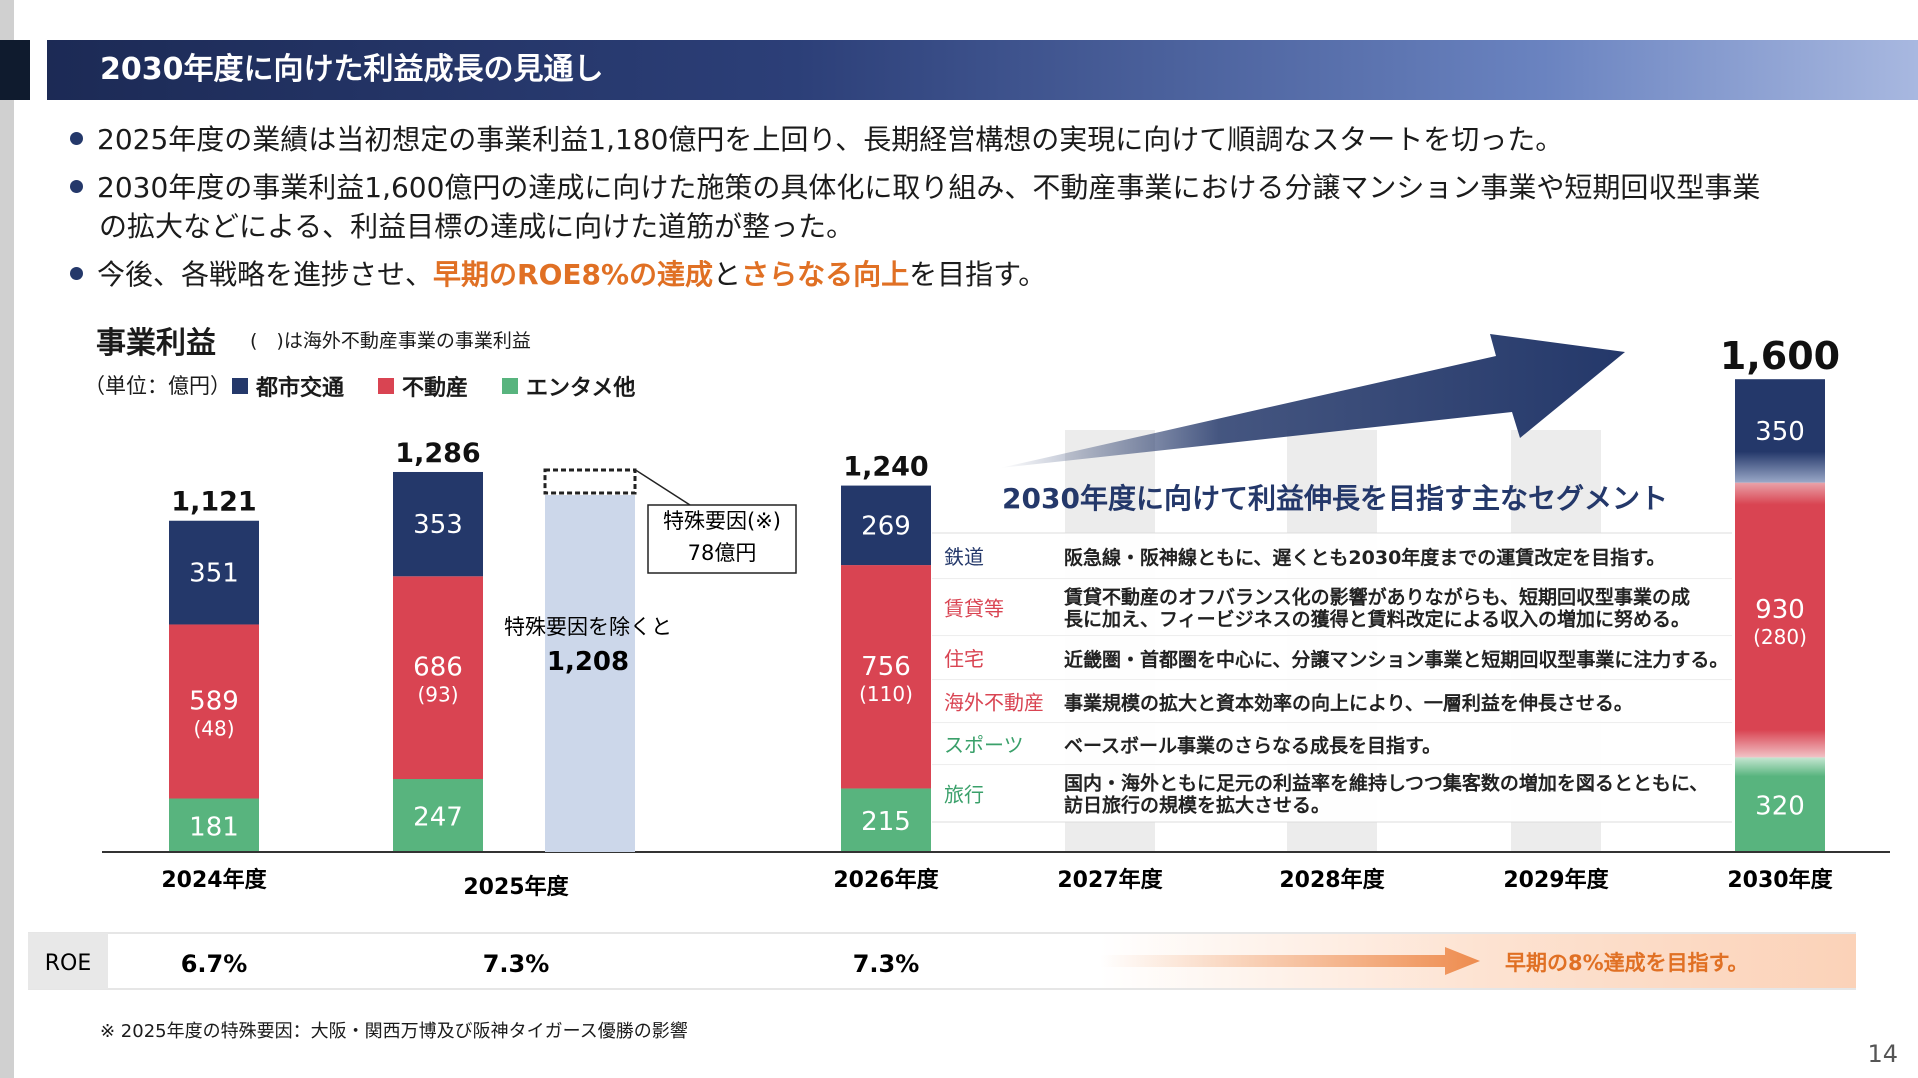 This screenshot has width=1918, height=1078. I want to click on bullet-3: 今後、各戦略を進捗させ、早期のROE8%の達成とさらなる向上を目指す。, so click(558, 275).